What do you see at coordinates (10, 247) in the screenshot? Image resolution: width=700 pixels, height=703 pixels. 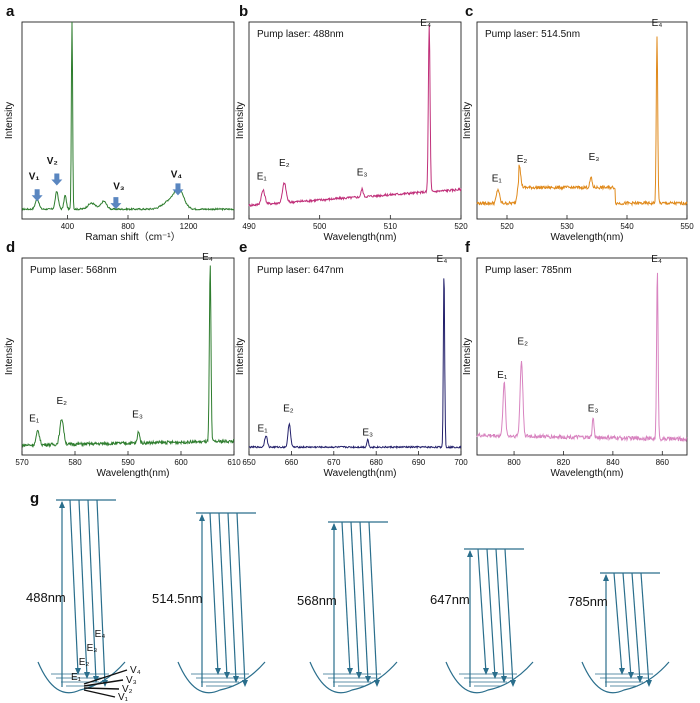 I see `panel-label-d: d` at bounding box center [10, 247].